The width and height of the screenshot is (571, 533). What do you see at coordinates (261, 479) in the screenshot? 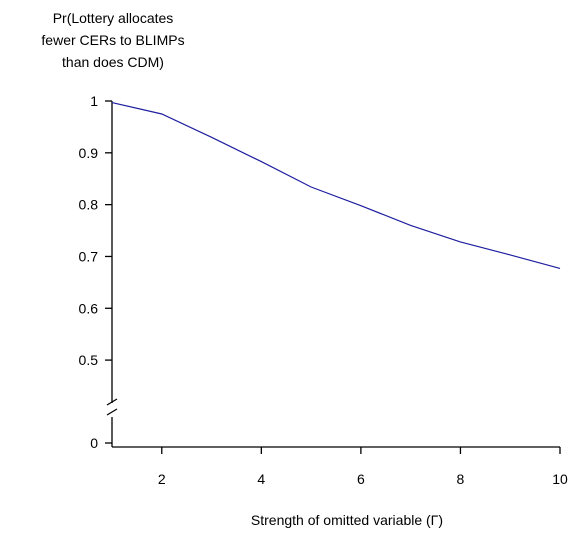
I see `x-tick-label: 4` at bounding box center [261, 479].